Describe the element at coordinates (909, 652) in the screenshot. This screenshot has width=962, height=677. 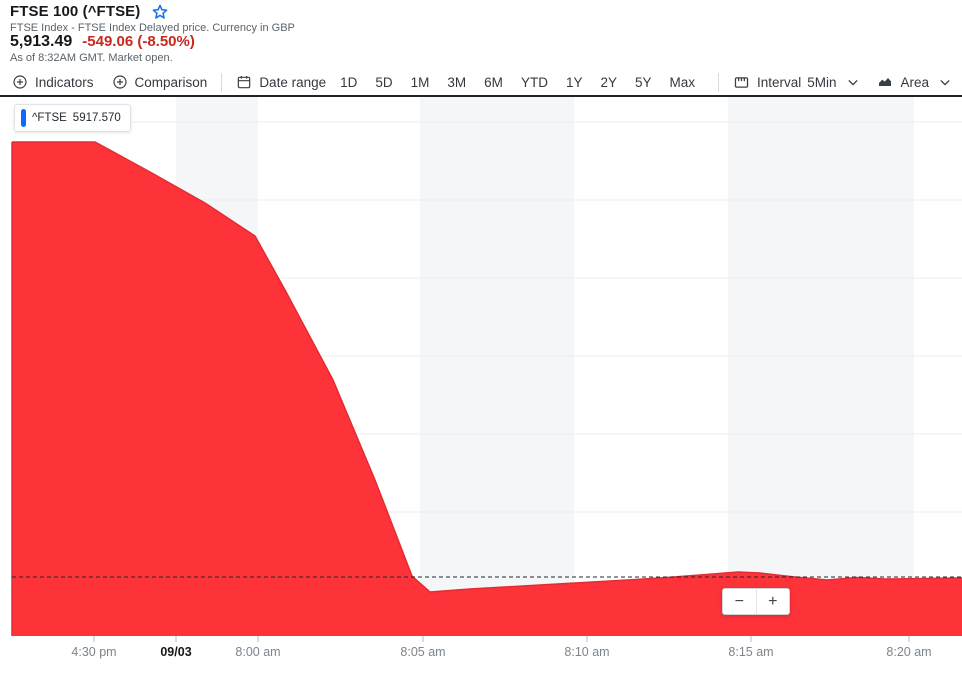
I see `axis-tick-label: 8:20 am` at that location.